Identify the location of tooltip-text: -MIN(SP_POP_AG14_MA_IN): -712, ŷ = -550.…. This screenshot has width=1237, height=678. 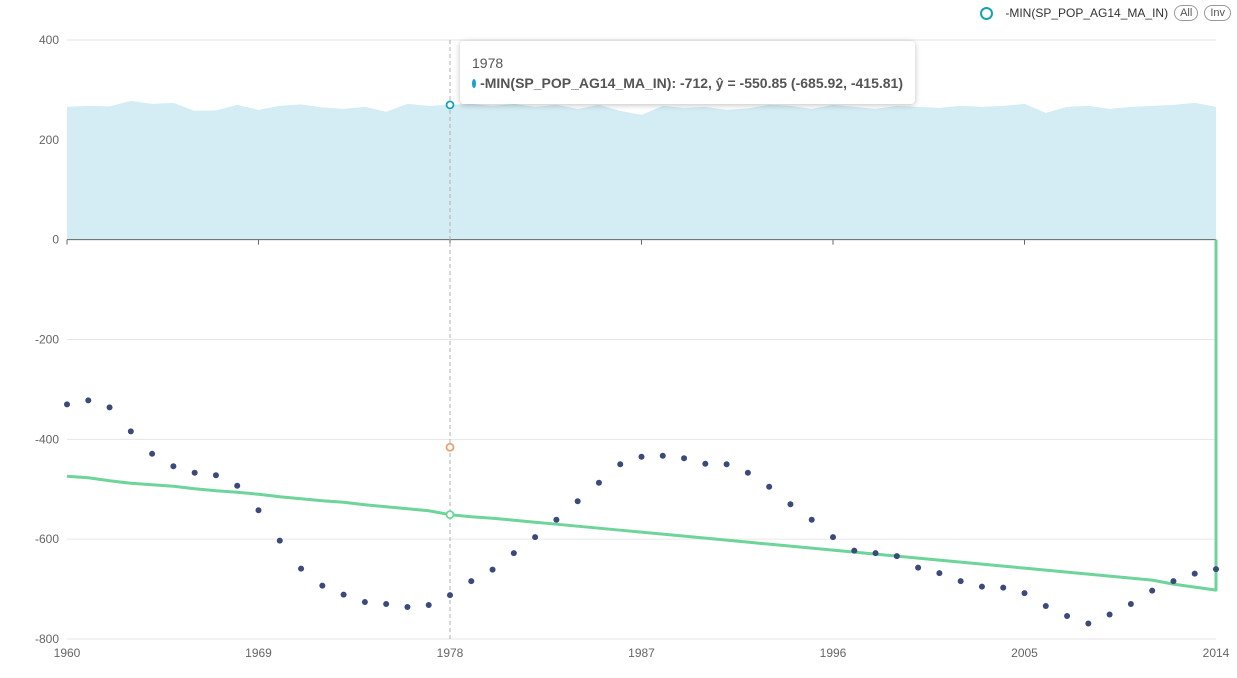
(691, 83).